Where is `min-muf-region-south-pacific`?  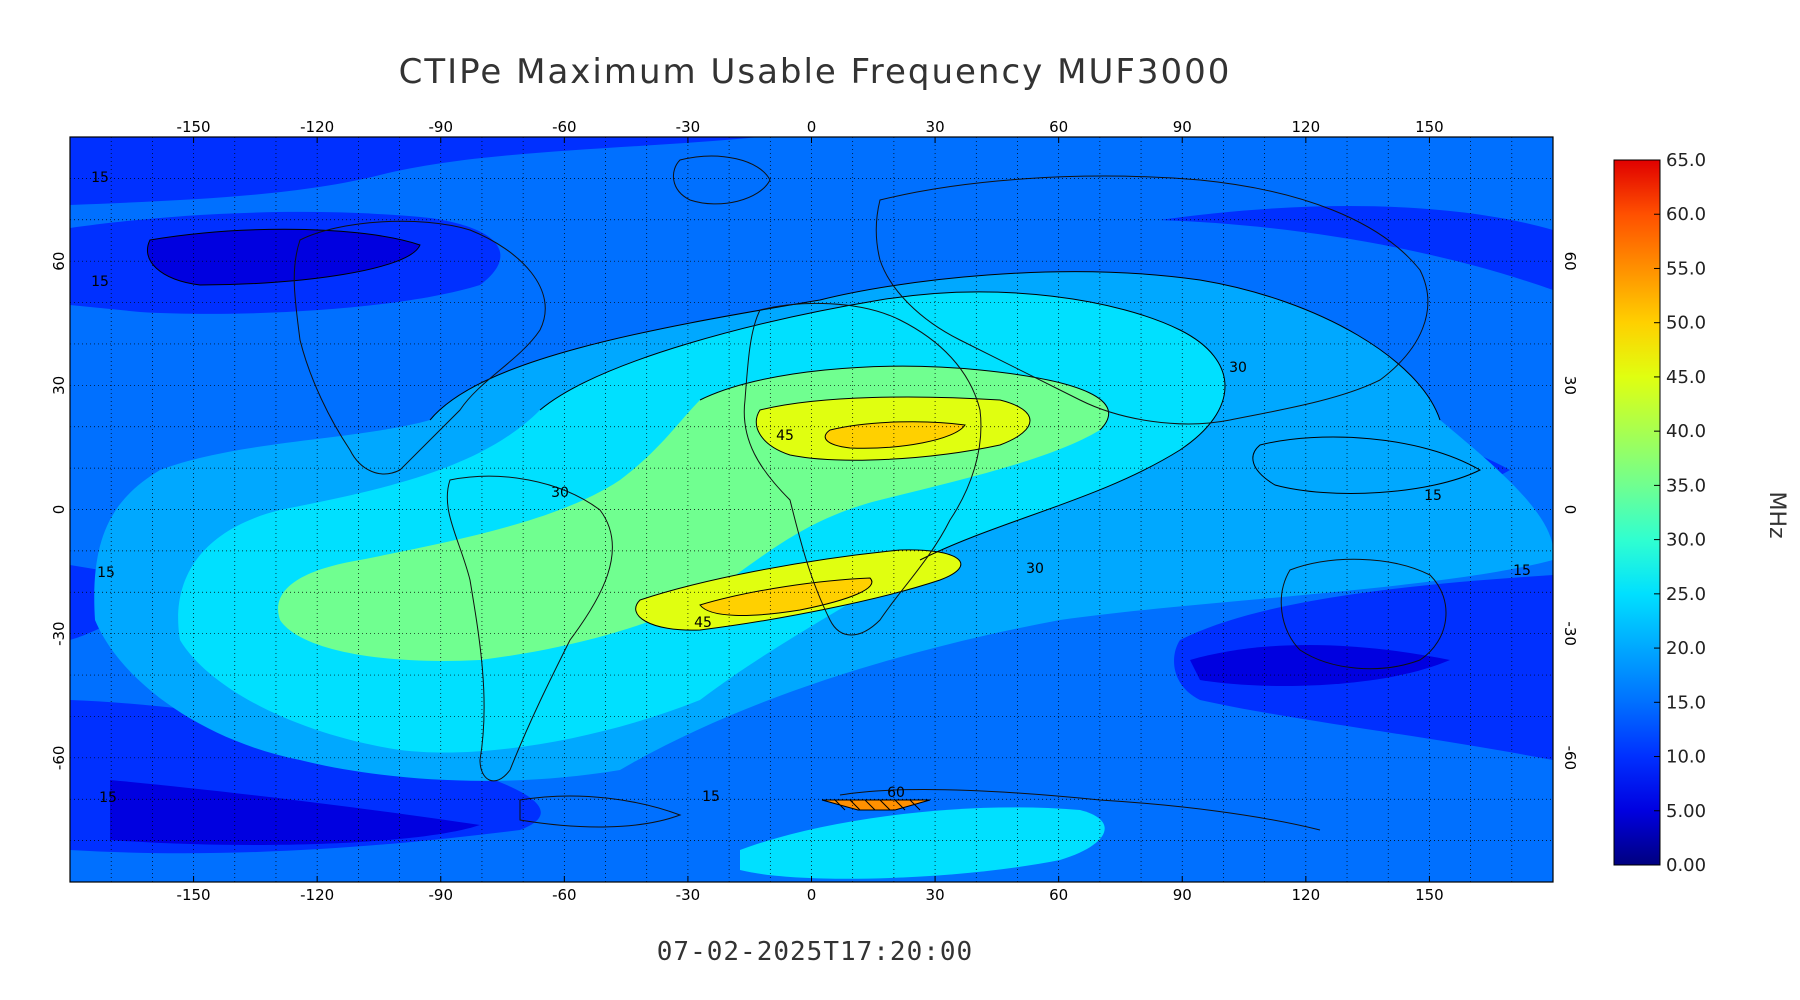
min-muf-region-south-pacific is located at coordinates (295, 812).